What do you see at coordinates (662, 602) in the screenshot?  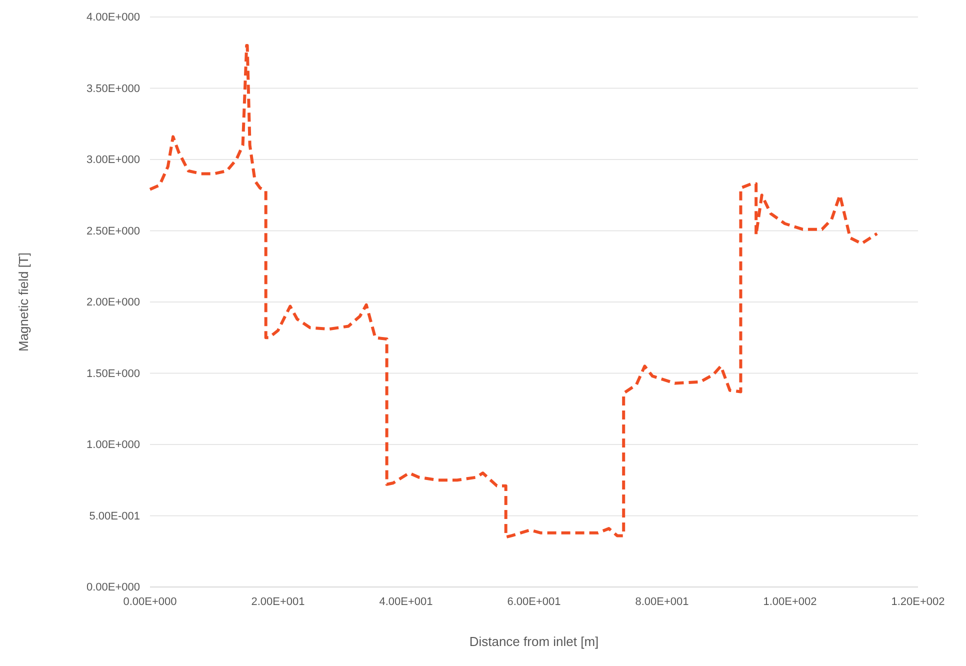 I see `x-tick-label: 8.00E+001` at bounding box center [662, 602].